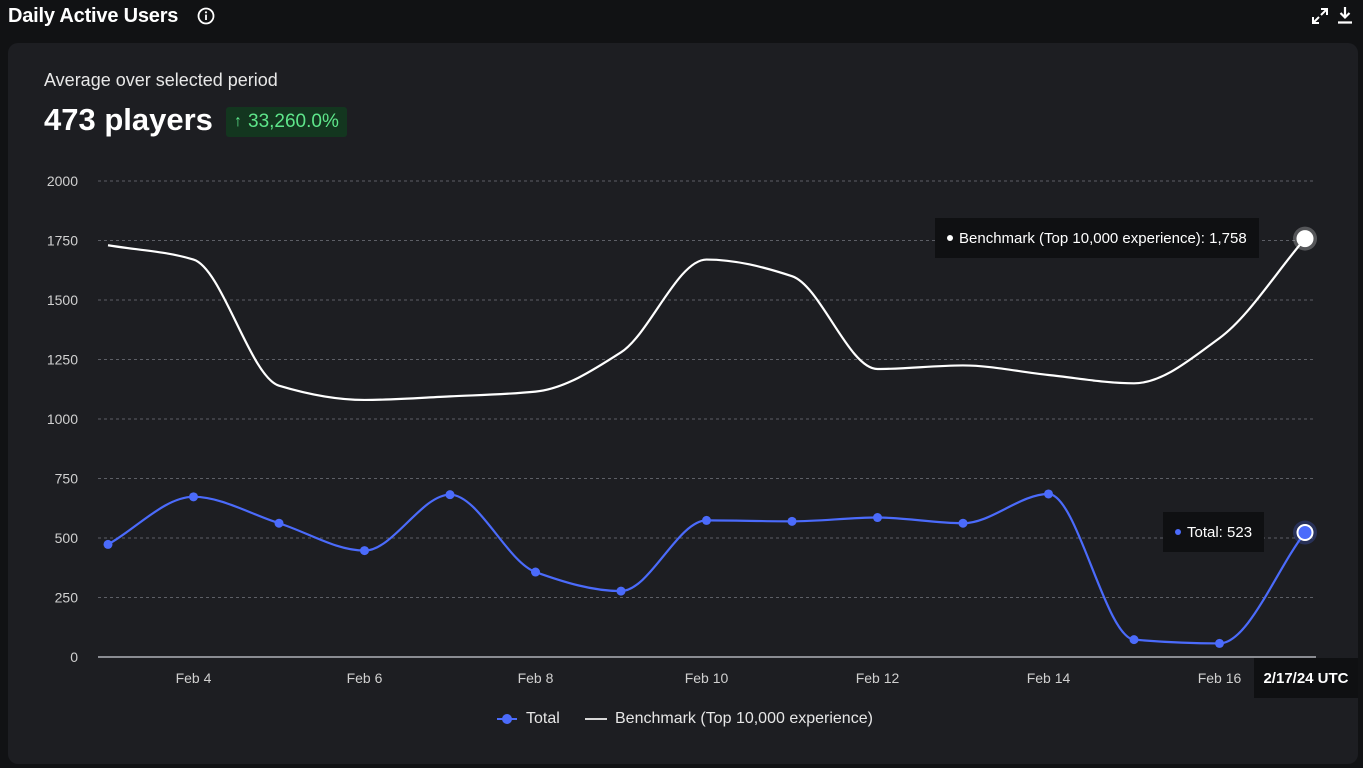  What do you see at coordinates (596, 719) in the screenshot?
I see `legend-benchmark-icon` at bounding box center [596, 719].